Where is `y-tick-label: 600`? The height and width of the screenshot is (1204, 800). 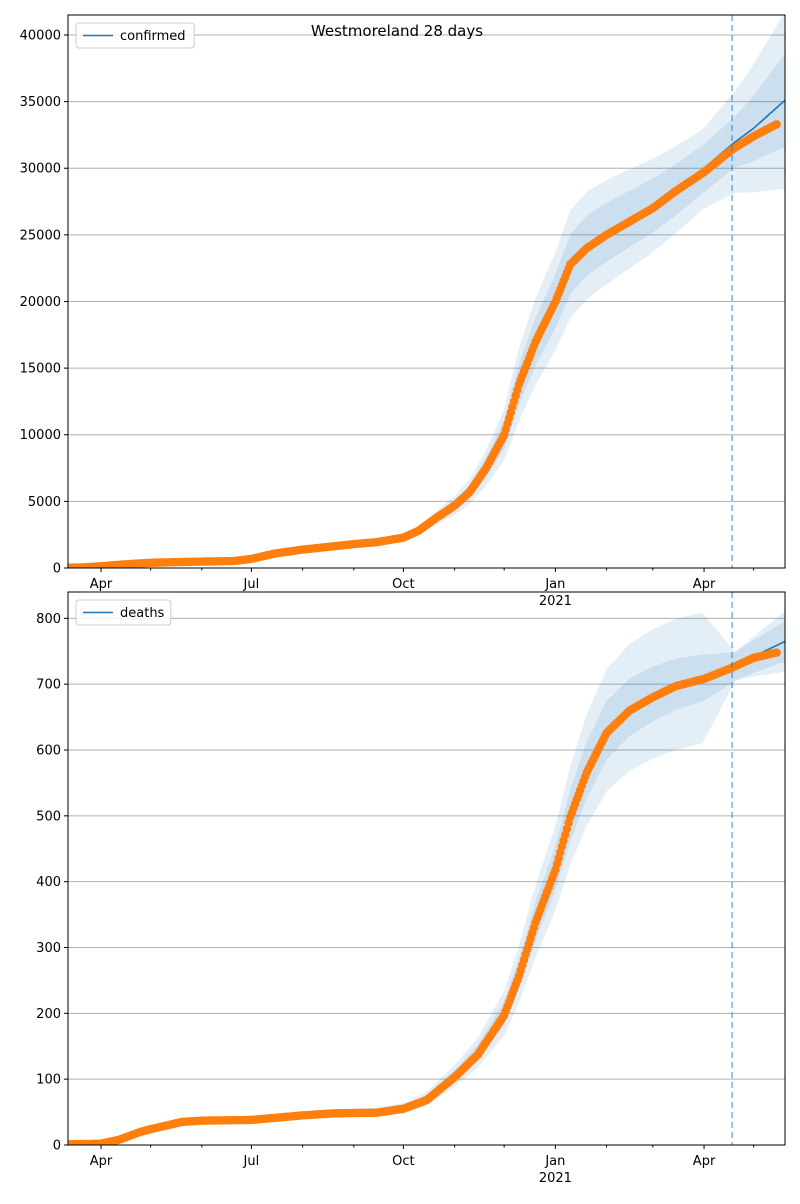 y-tick-label: 600 is located at coordinates (48, 751).